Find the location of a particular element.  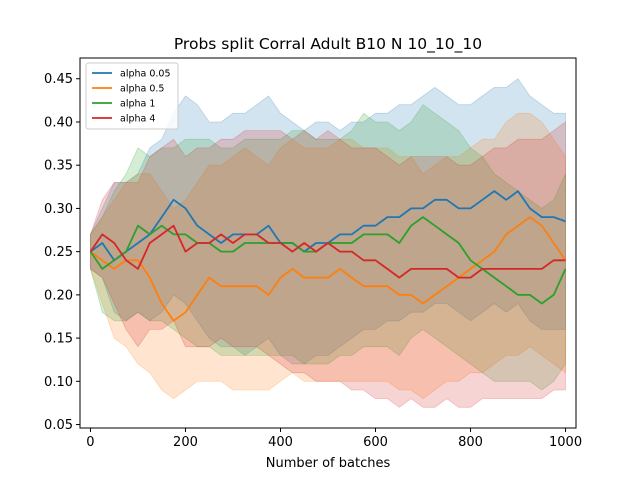

y-tick-label: 0.45 is located at coordinates (58, 79).